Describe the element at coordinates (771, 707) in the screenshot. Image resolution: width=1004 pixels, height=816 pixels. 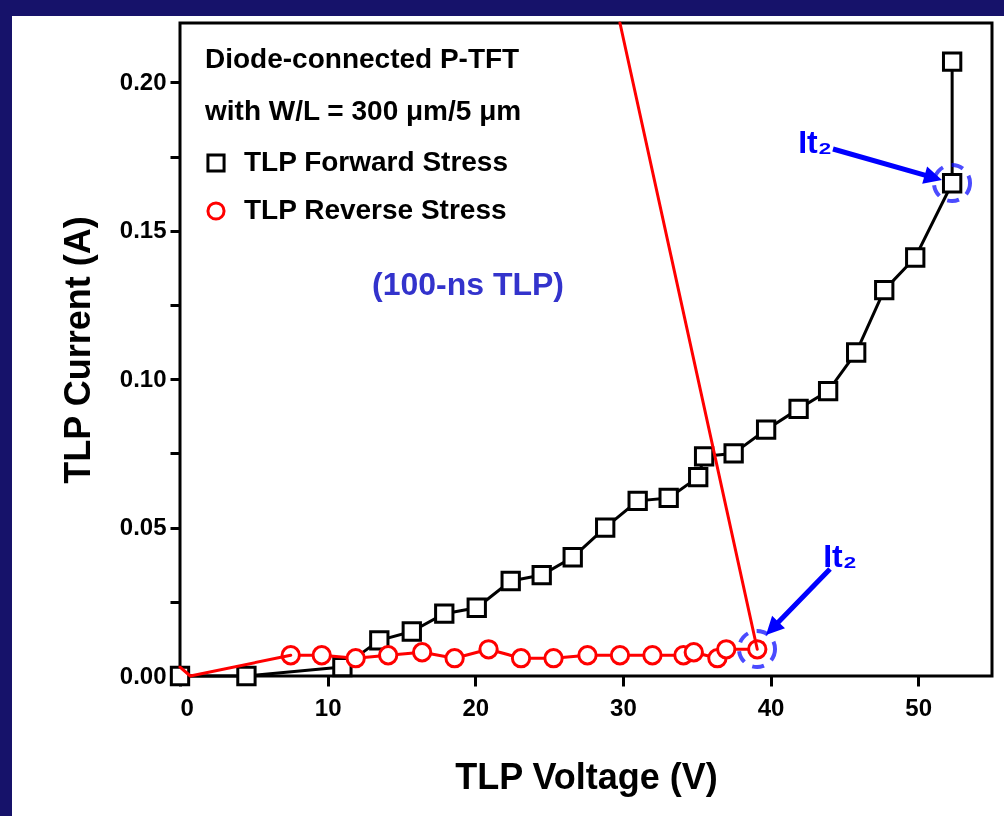
I see `x-tick-label: 40` at that location.